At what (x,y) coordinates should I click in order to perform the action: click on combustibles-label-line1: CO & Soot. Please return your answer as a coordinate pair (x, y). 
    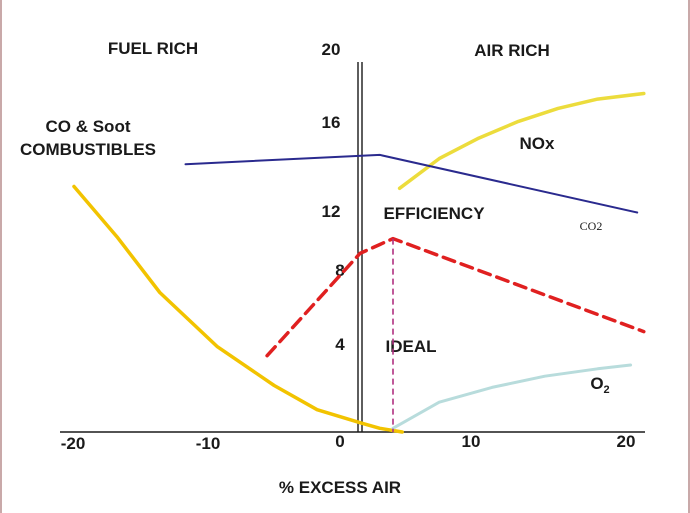
    Looking at the image, I should click on (88, 126).